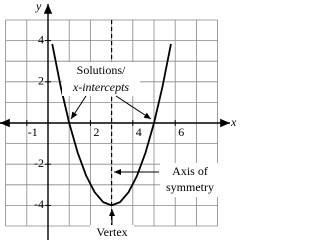 The height and width of the screenshot is (243, 320). Describe the element at coordinates (39, 204) in the screenshot. I see `y-tick-label: -4` at that location.